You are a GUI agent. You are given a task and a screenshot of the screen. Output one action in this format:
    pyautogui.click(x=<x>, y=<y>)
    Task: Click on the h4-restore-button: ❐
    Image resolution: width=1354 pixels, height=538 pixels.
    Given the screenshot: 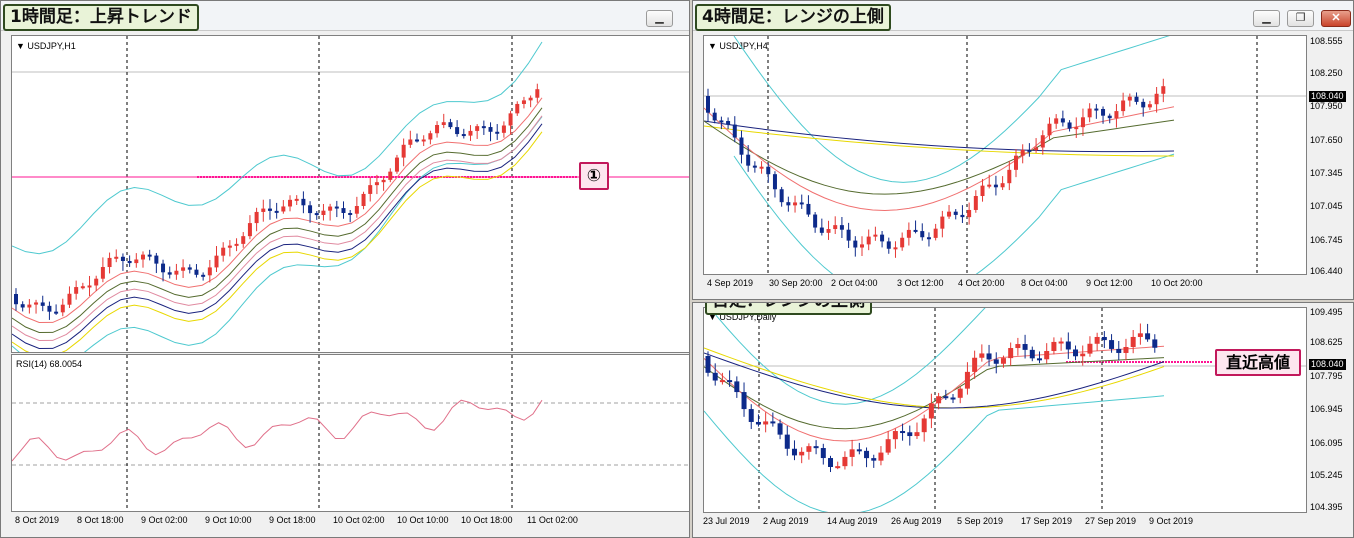 What is the action you would take?
    pyautogui.click(x=1300, y=18)
    